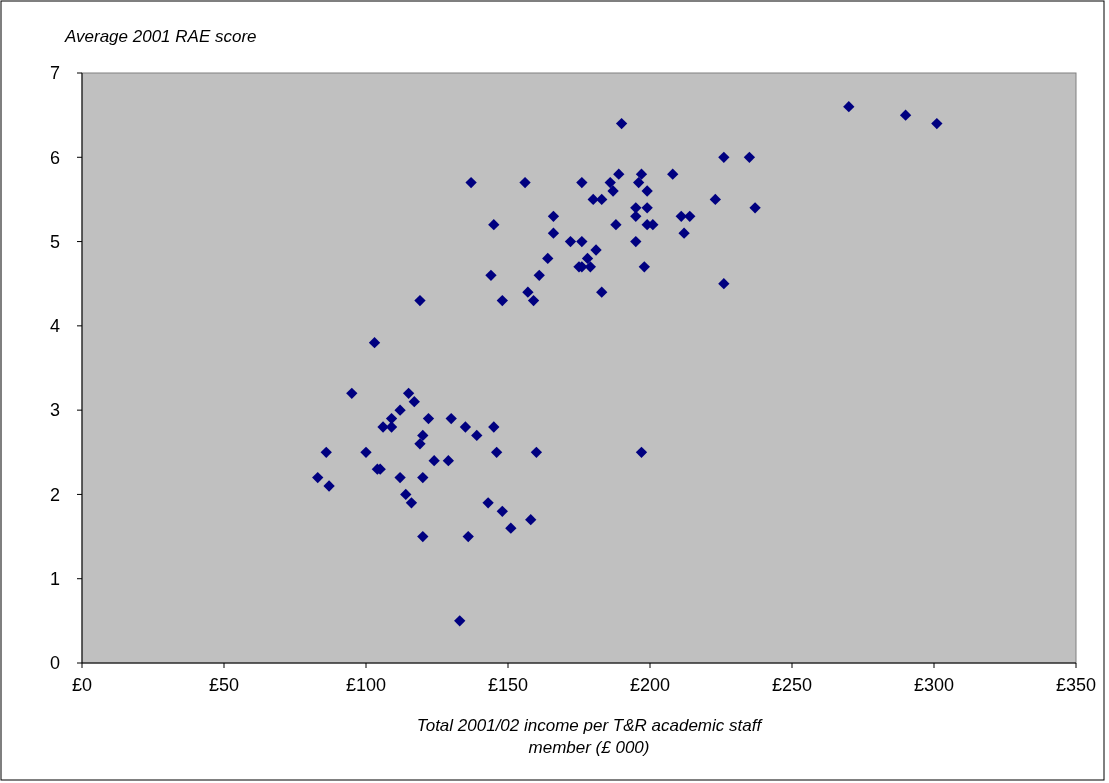 This screenshot has width=1109, height=783. What do you see at coordinates (792, 685) in the screenshot?
I see `x-tick-label: £250` at bounding box center [792, 685].